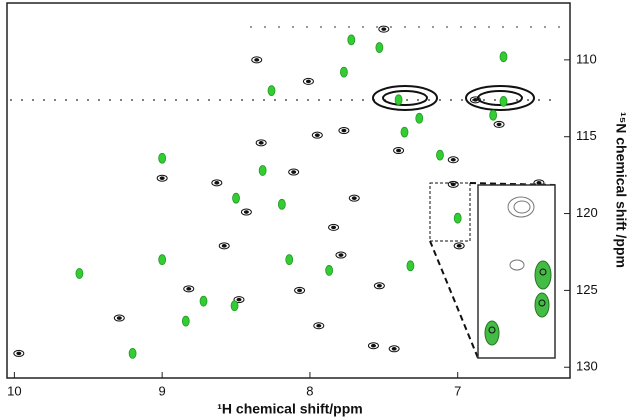  What do you see at coordinates (587, 366) in the screenshot?
I see `y-tick-label: 130` at bounding box center [587, 366].